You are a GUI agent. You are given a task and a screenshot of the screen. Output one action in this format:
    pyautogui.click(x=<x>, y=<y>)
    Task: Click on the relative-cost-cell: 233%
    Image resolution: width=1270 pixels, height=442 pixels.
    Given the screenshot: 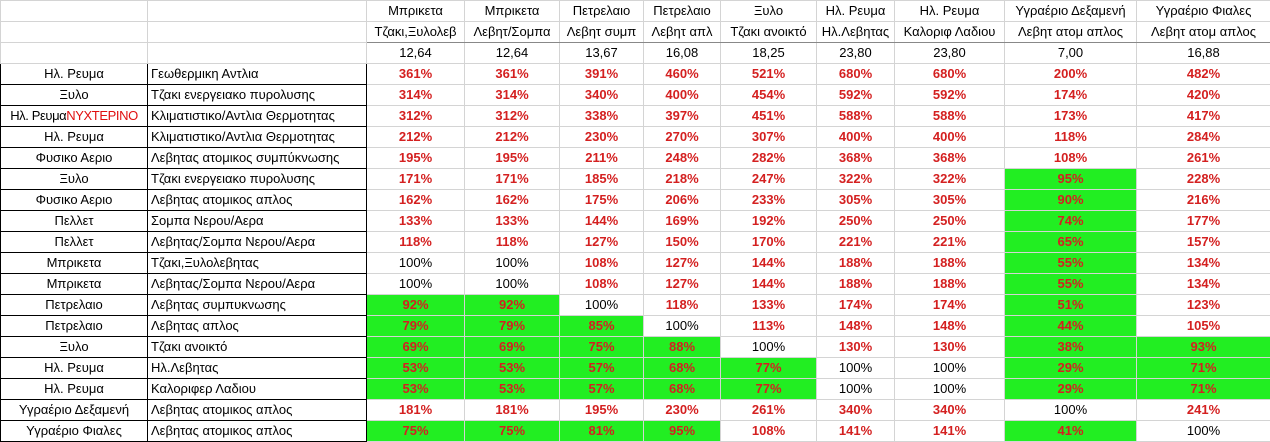 What is the action you would take?
    pyautogui.click(x=769, y=200)
    